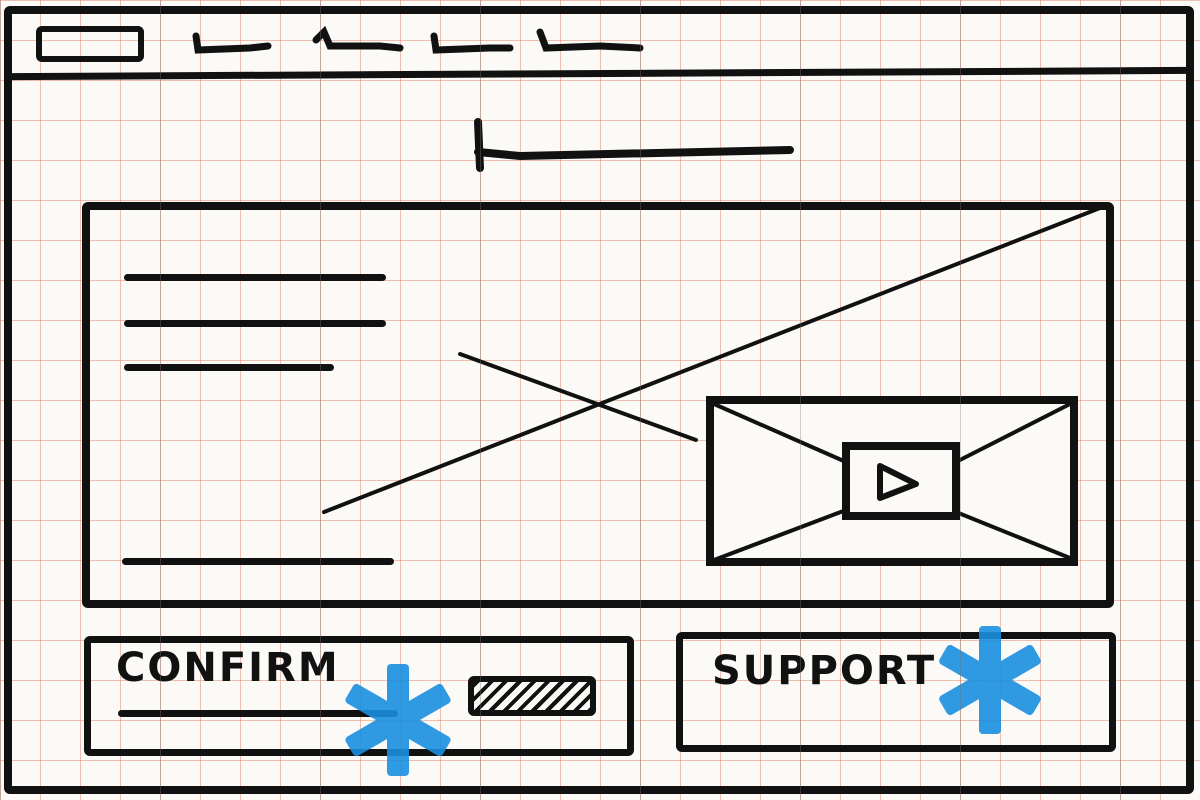  What do you see at coordinates (532, 696) in the screenshot?
I see `confirm-button` at bounding box center [532, 696].